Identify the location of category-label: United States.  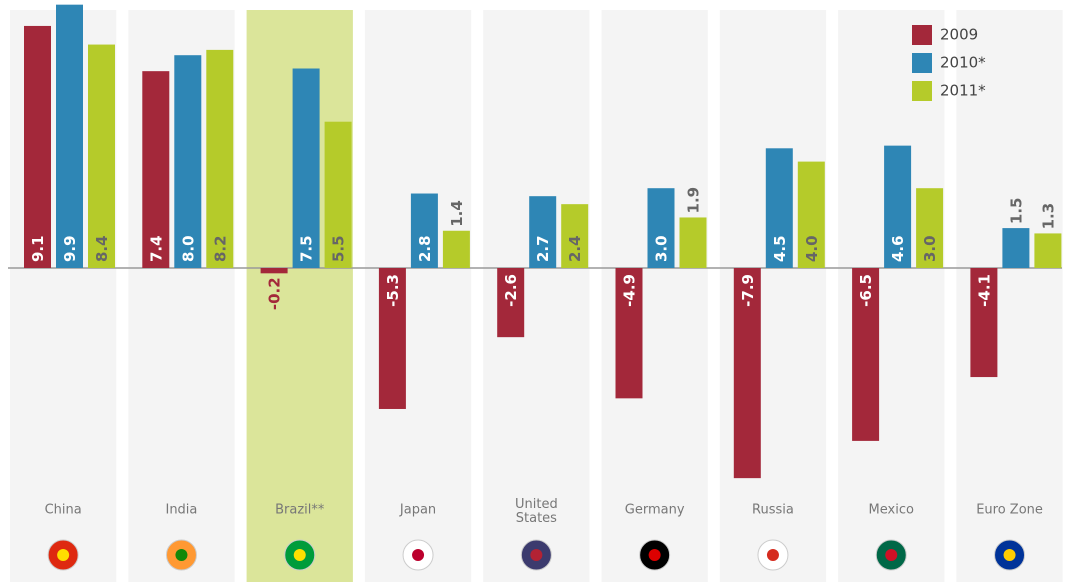
(536, 511).